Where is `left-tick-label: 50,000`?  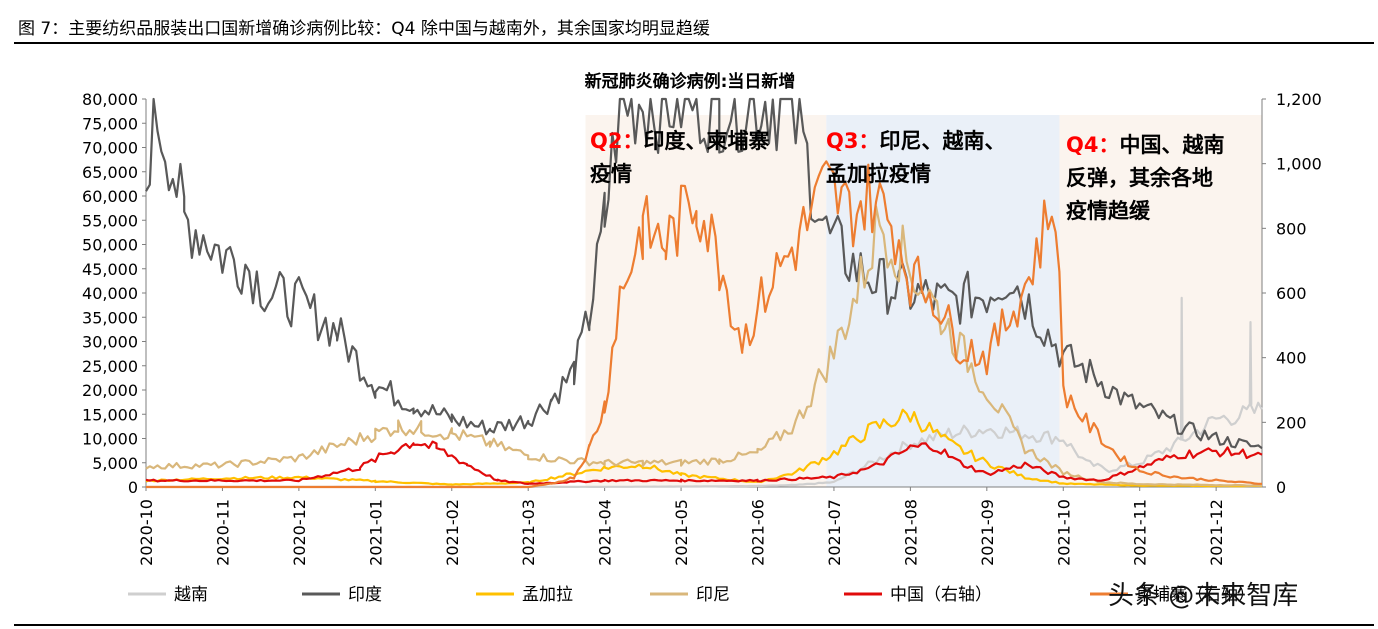
left-tick-label: 50,000 is located at coordinates (110, 245).